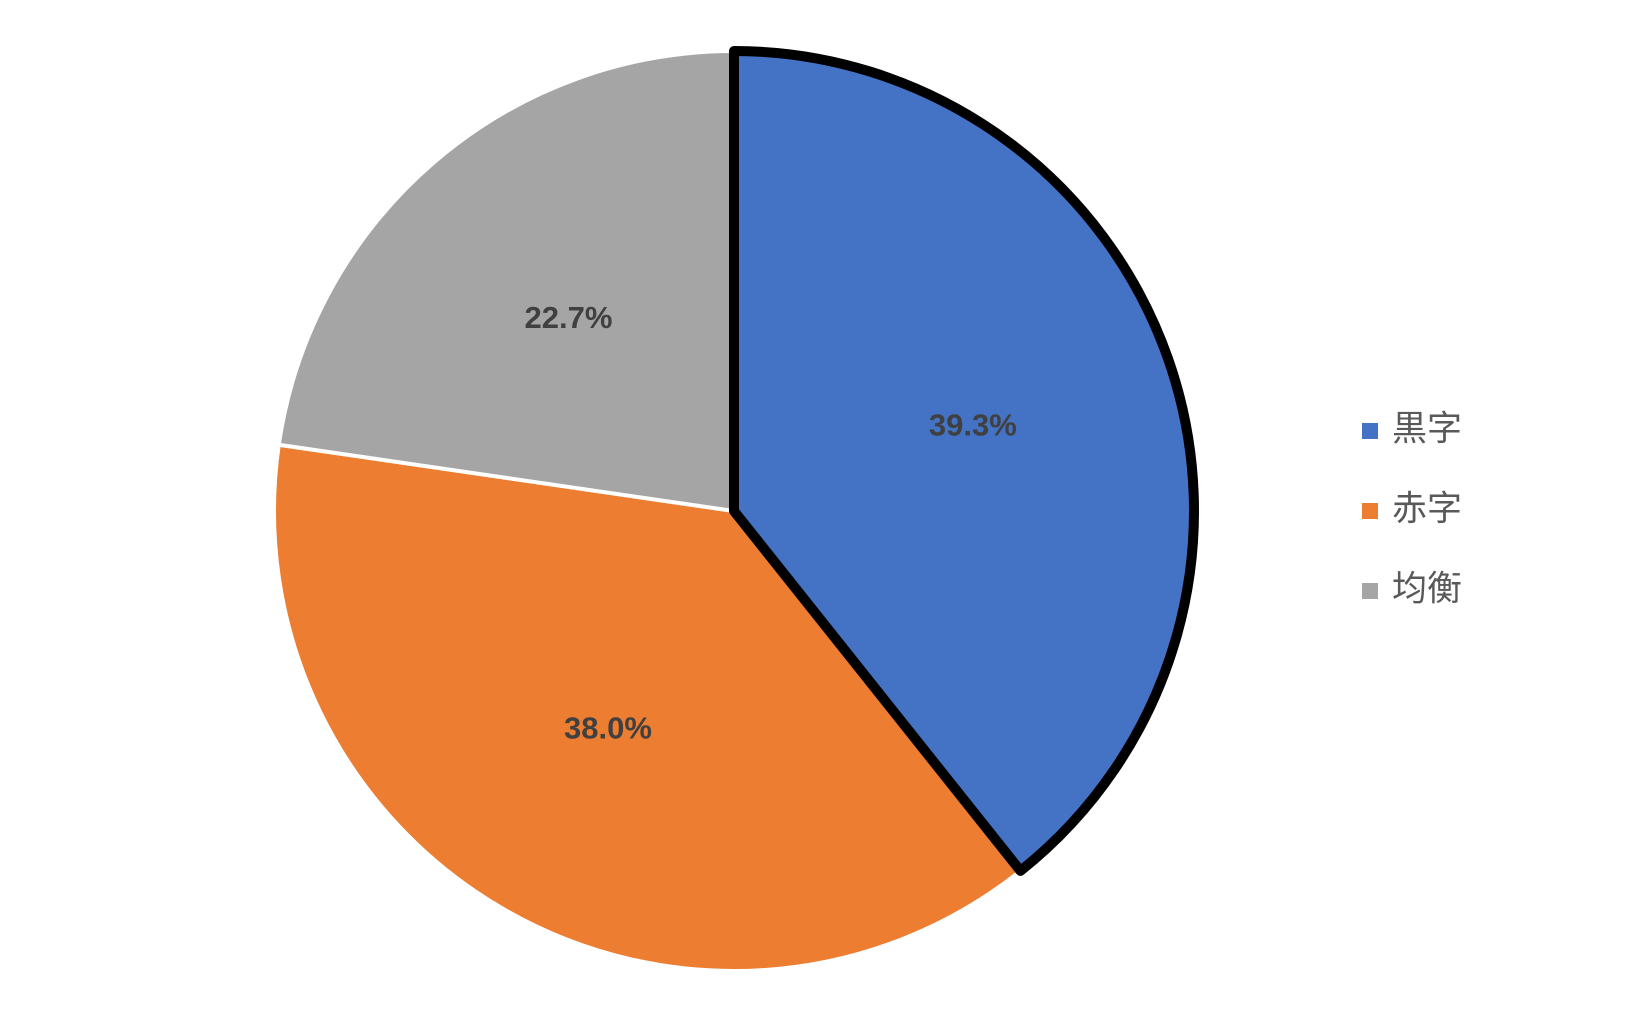  Describe the element at coordinates (608, 728) in the screenshot. I see `data-label: 38.0%` at that location.